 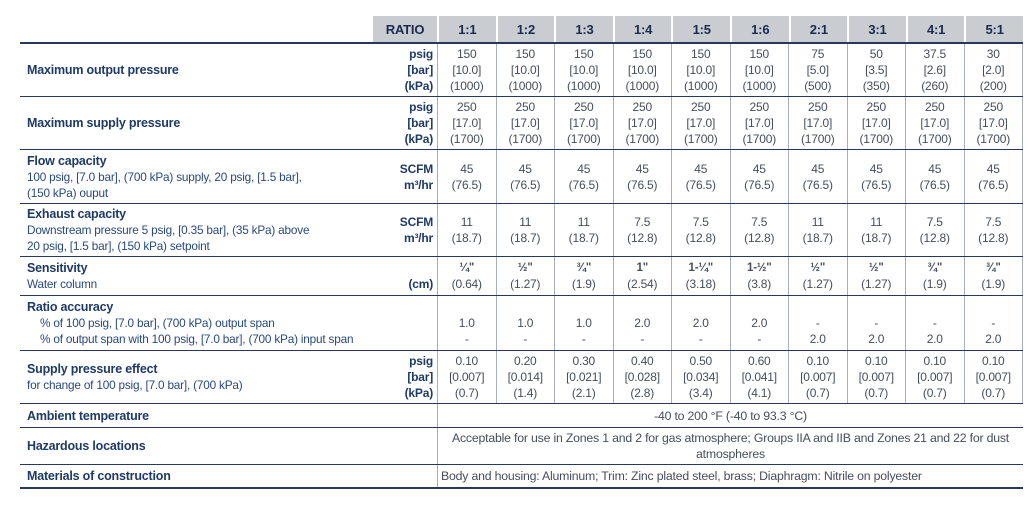 I want to click on value-line: 0.10, so click(x=993, y=361).